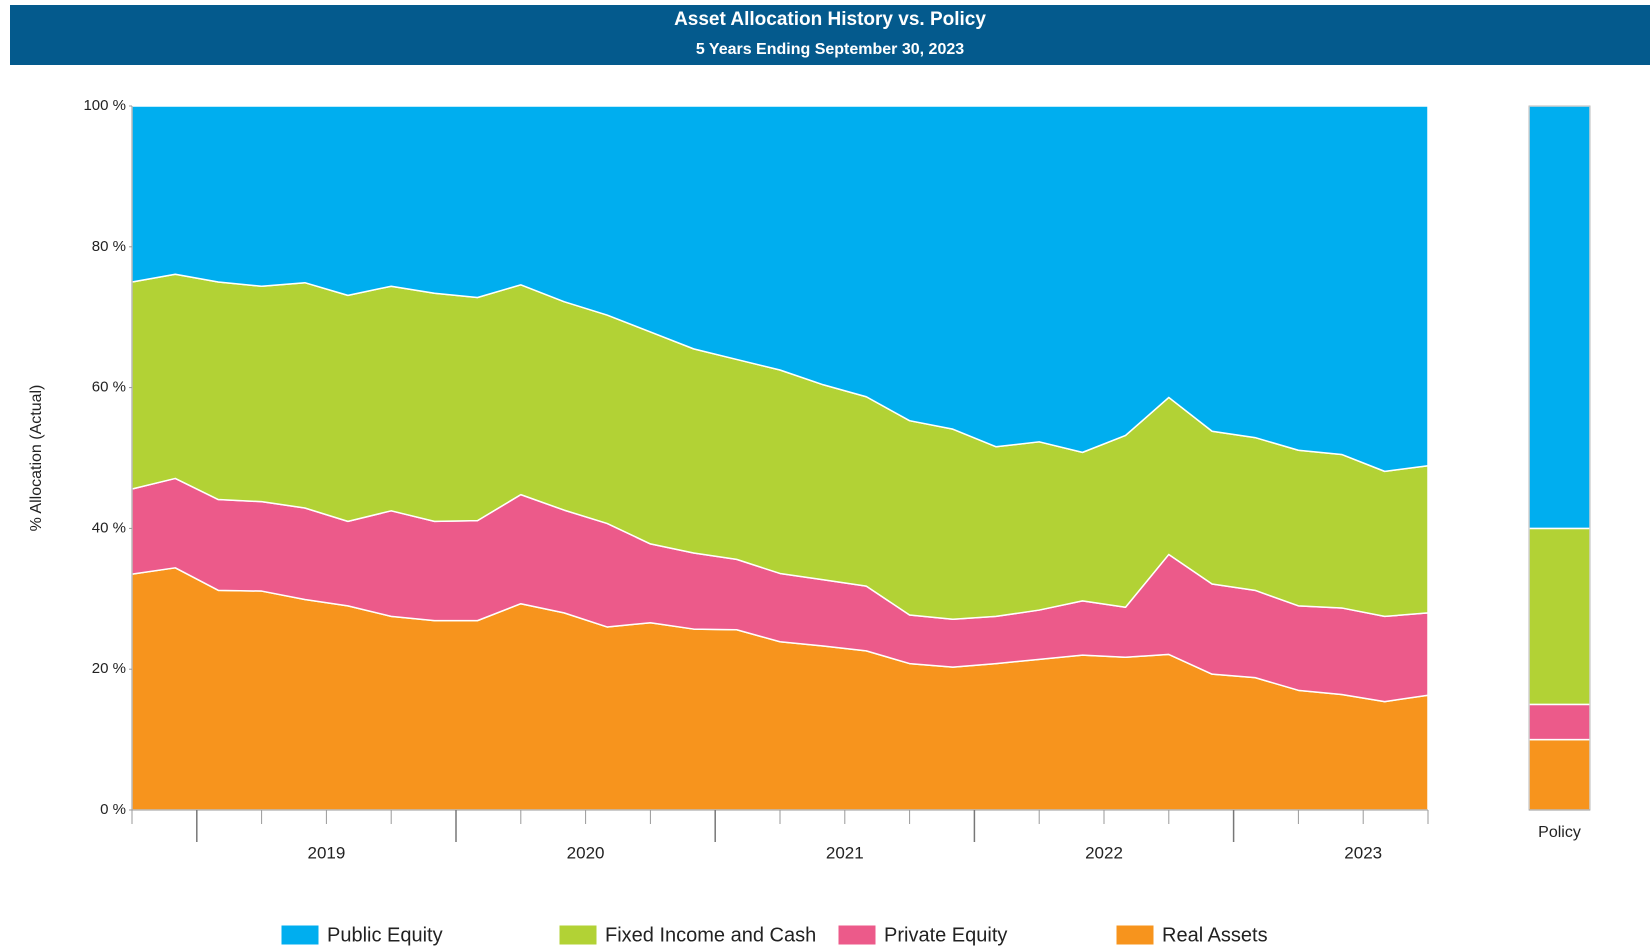 Image resolution: width=1650 pixels, height=951 pixels. What do you see at coordinates (1363, 852) in the screenshot?
I see `x-tick-label: 2023` at bounding box center [1363, 852].